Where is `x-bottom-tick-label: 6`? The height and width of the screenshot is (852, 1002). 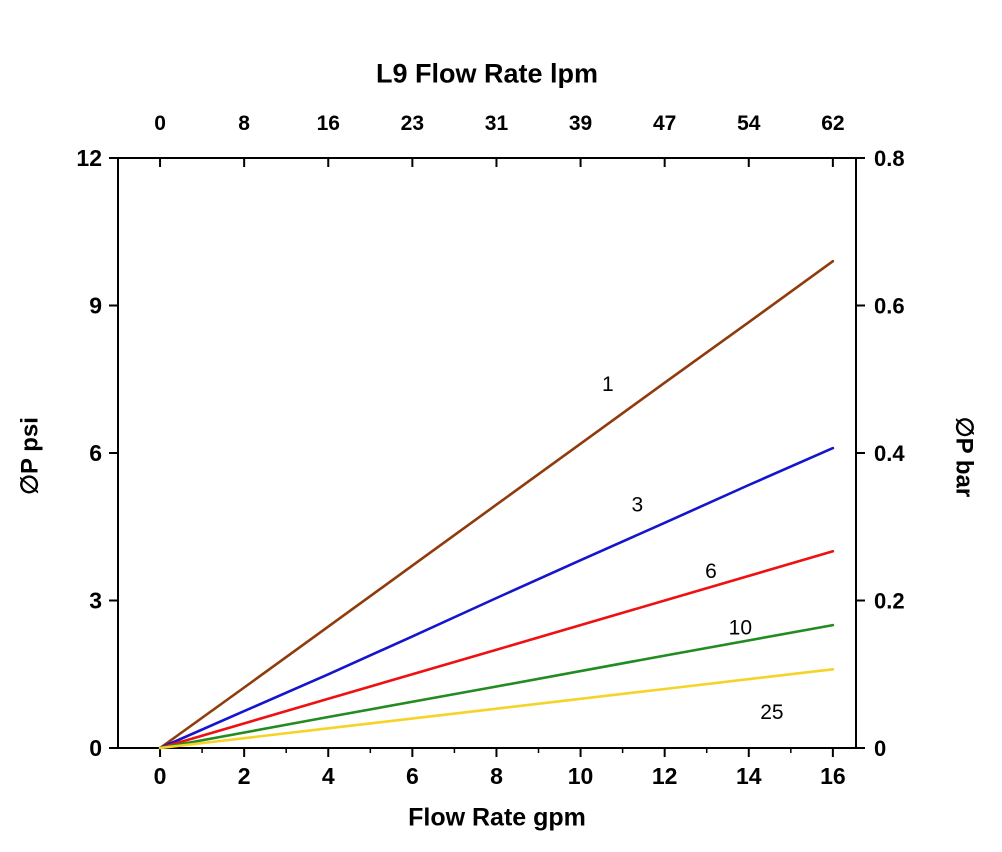 x-bottom-tick-label: 6 is located at coordinates (412, 776).